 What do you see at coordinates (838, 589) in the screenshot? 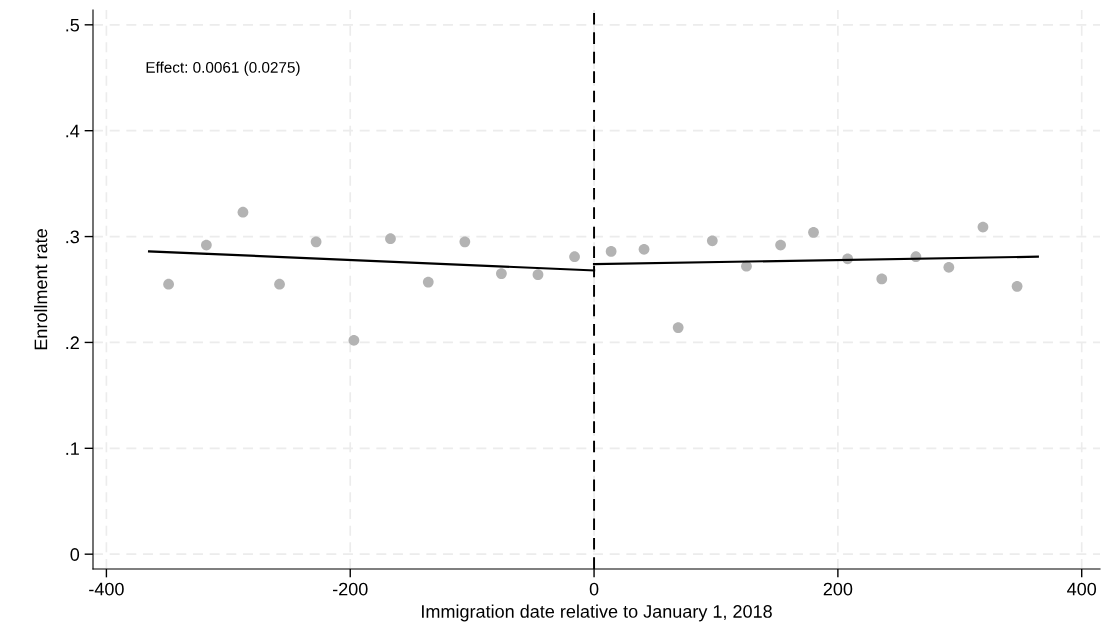
I see `x-tick-label: 200` at bounding box center [838, 589].